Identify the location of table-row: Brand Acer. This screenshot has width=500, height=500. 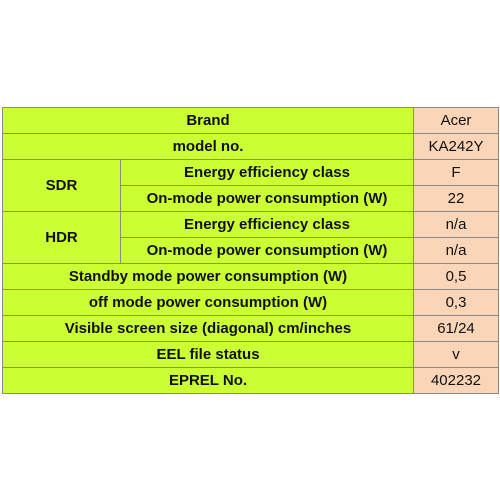
(250, 120).